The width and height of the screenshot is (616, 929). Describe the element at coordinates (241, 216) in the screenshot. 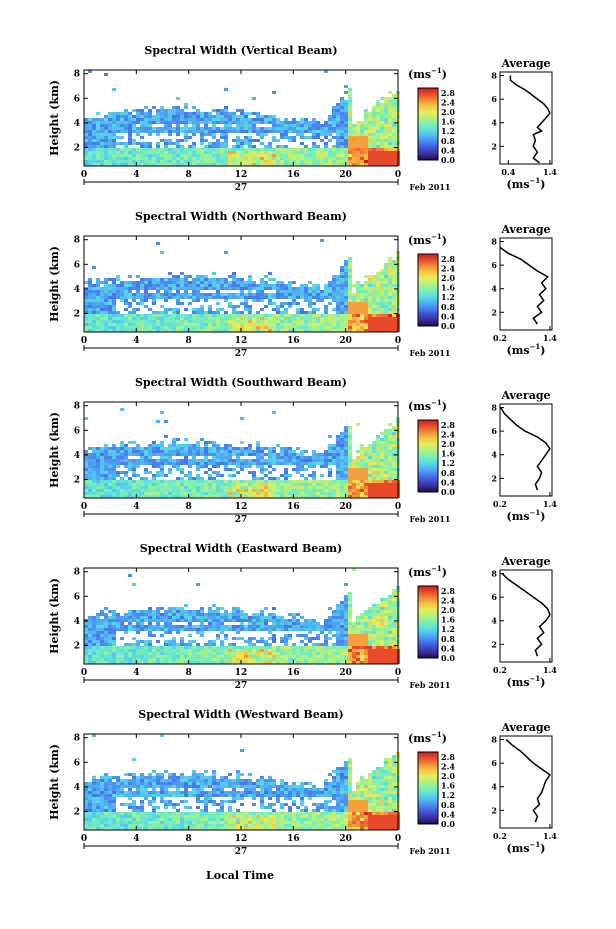

I see `panel-title: Spectral Width (Northward Beam)` at that location.